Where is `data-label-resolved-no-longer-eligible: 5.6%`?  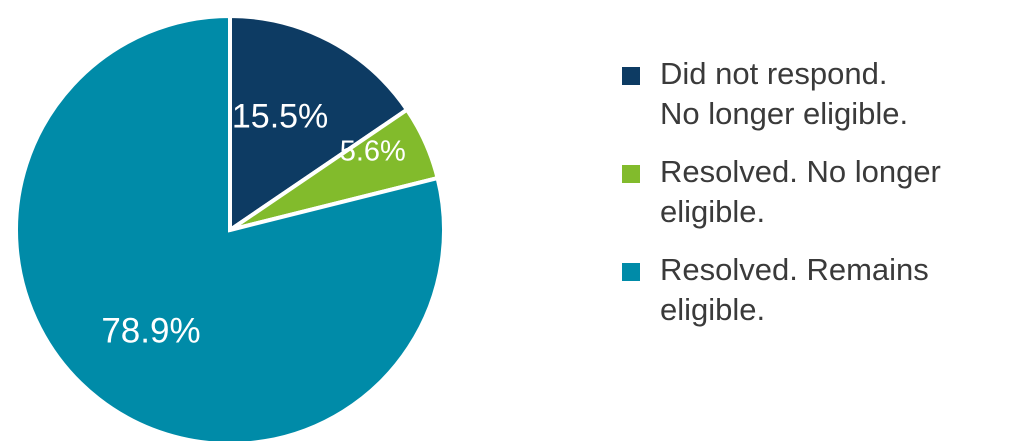 data-label-resolved-no-longer-eligible: 5.6% is located at coordinates (373, 151).